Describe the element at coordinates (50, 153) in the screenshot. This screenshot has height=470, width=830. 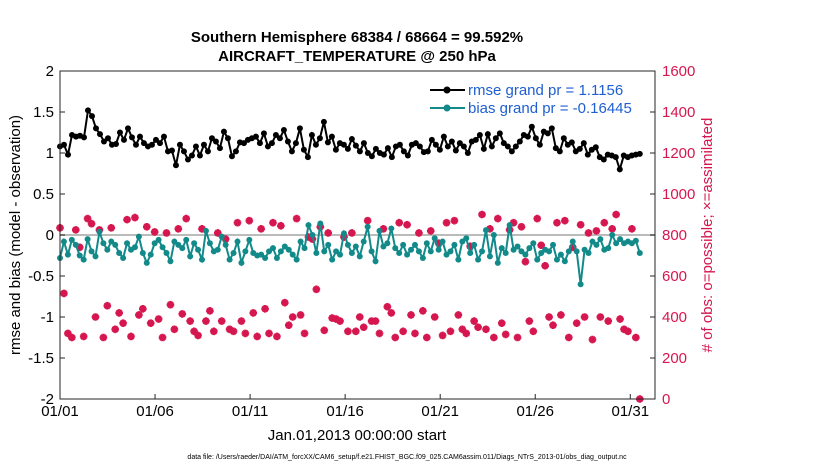
I see `left-tick-label: 1` at that location.